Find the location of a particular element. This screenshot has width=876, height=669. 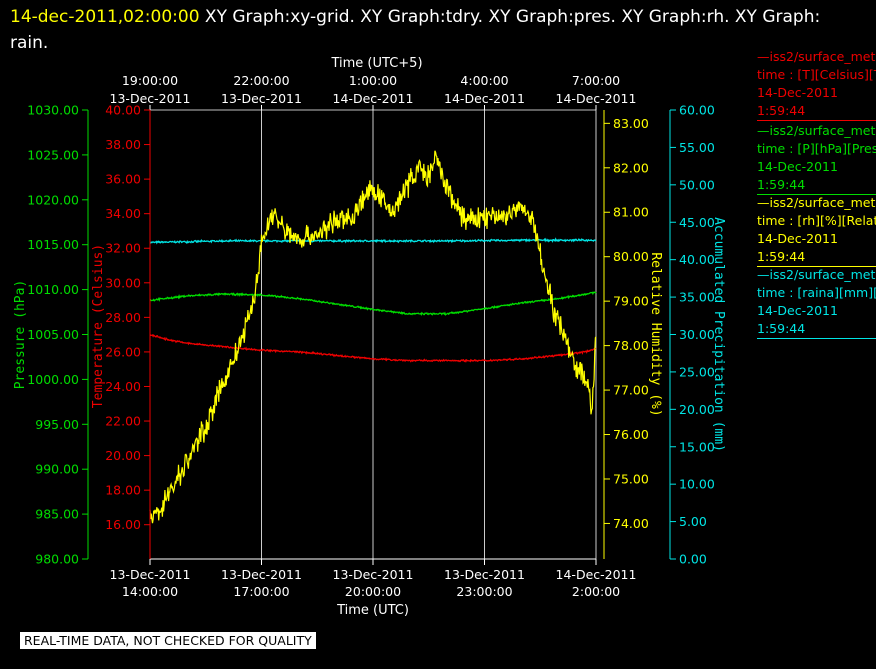

humidity-tick-label: 82.00 is located at coordinates (631, 167).